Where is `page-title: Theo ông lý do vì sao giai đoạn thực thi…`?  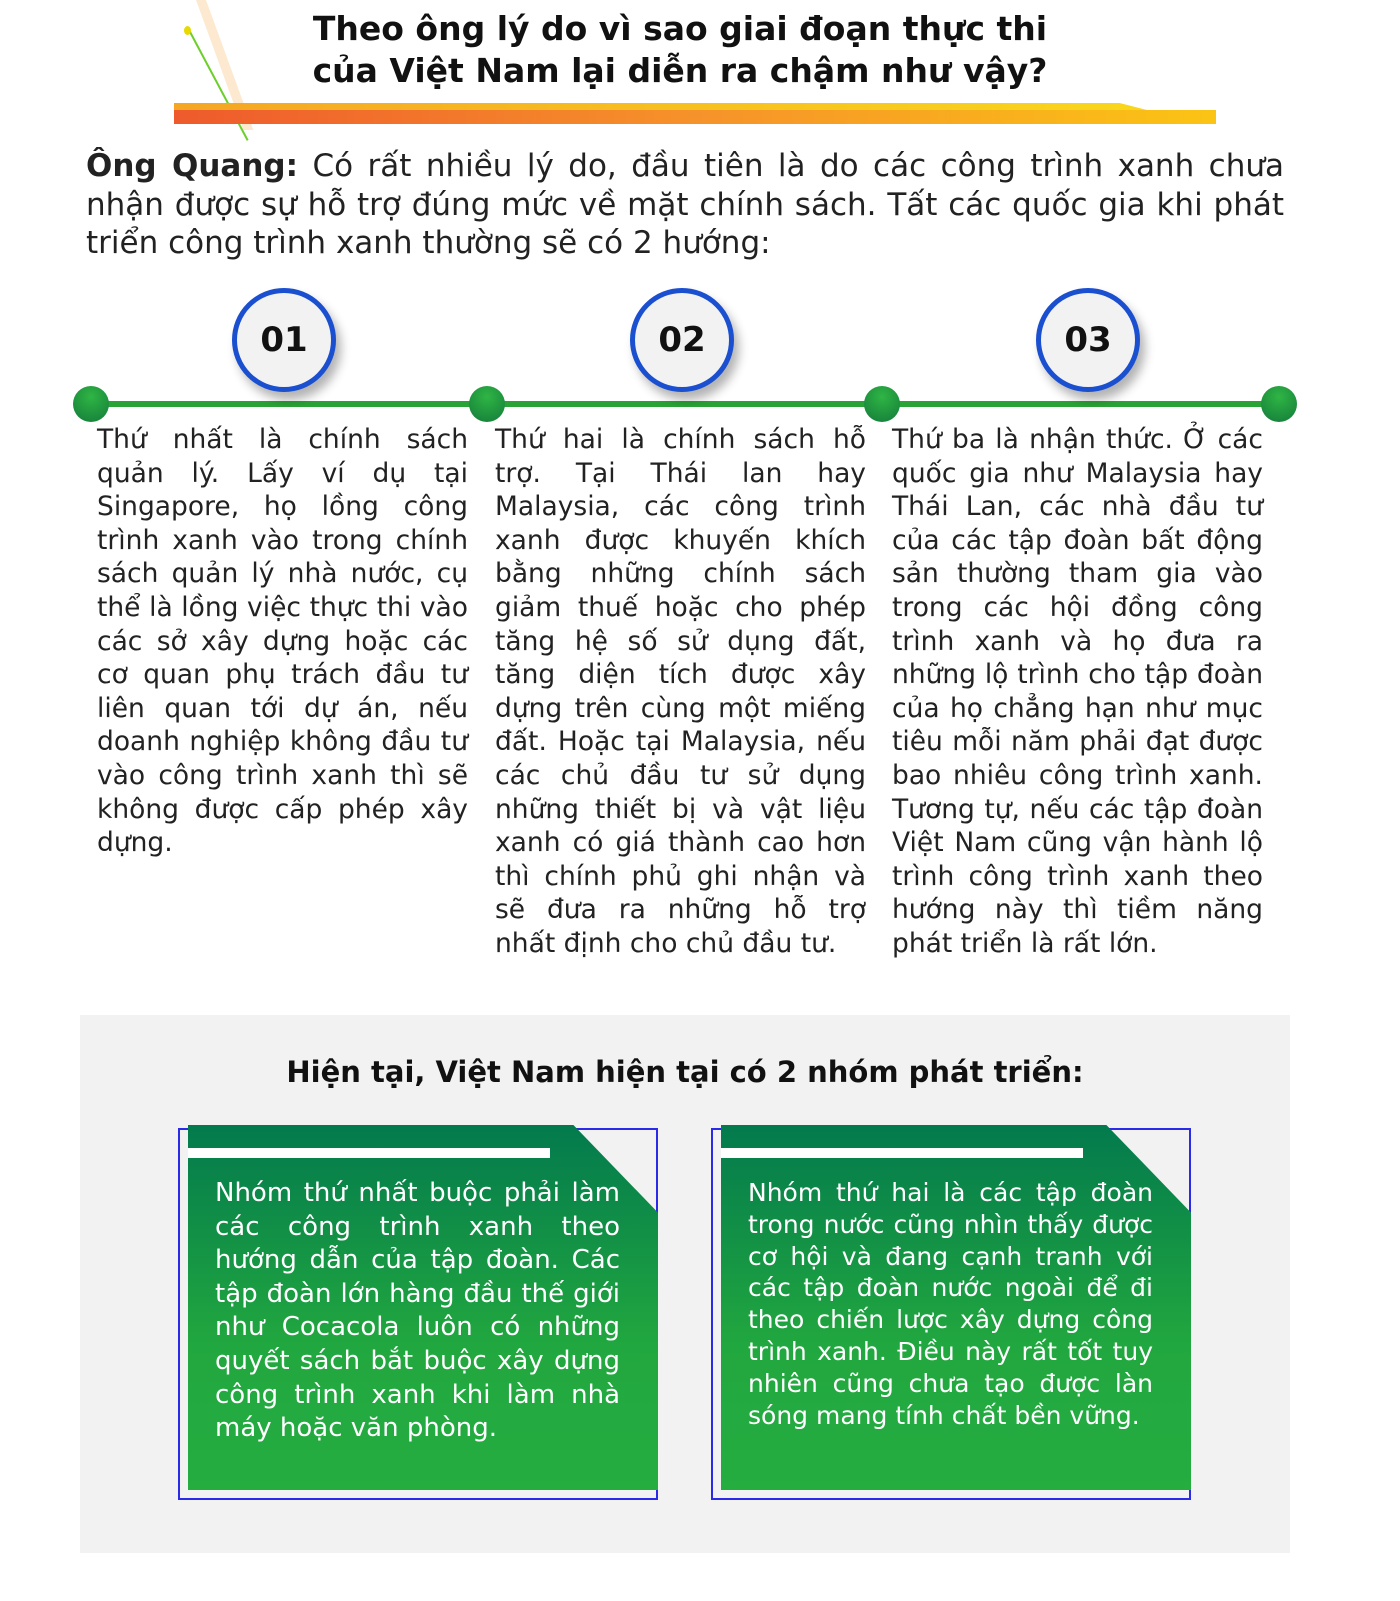
page-title: Theo ông lý do vì sao giai đoạn thực thi… is located at coordinates (680, 50).